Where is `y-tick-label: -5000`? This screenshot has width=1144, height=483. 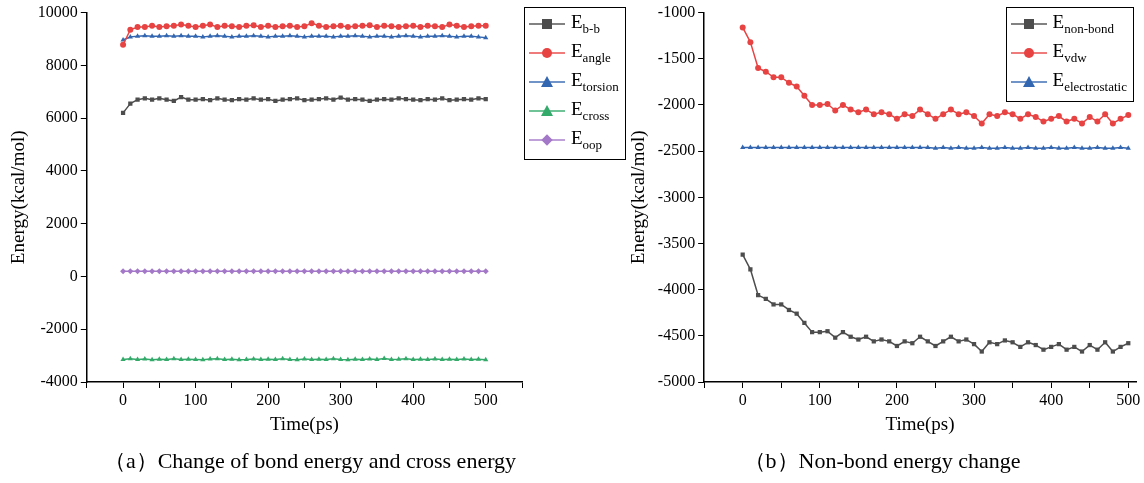
y-tick-label: -5000 is located at coordinates (676, 381).